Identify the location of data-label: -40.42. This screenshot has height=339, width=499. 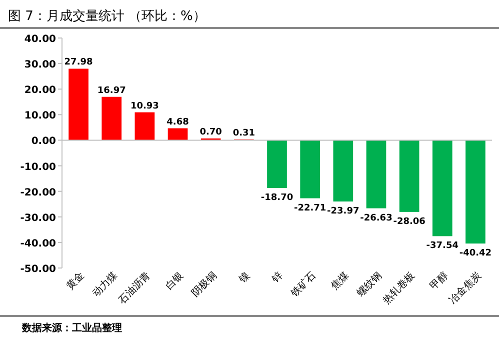
(475, 253).